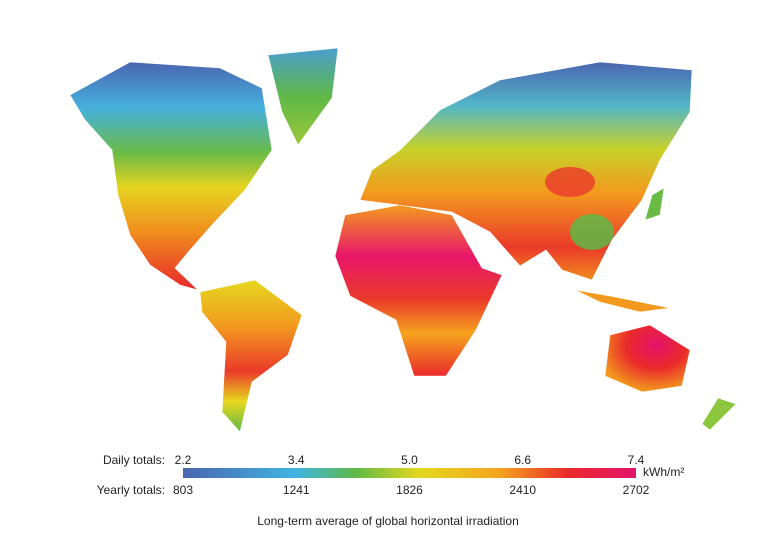  What do you see at coordinates (522, 490) in the screenshot?
I see `yearly-tick: 2410` at bounding box center [522, 490].